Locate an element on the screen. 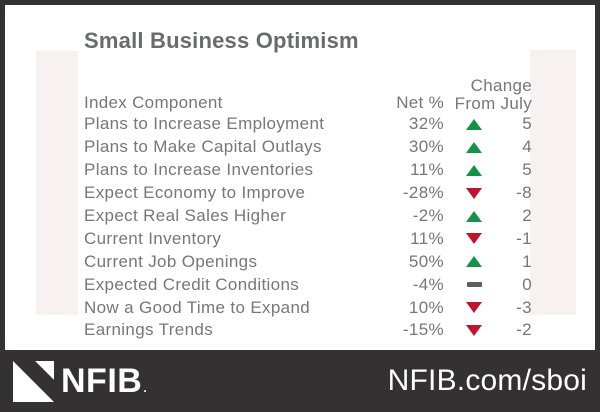 Image resolution: width=600 pixels, height=412 pixels. net-percent-value: 10% is located at coordinates (426, 307).